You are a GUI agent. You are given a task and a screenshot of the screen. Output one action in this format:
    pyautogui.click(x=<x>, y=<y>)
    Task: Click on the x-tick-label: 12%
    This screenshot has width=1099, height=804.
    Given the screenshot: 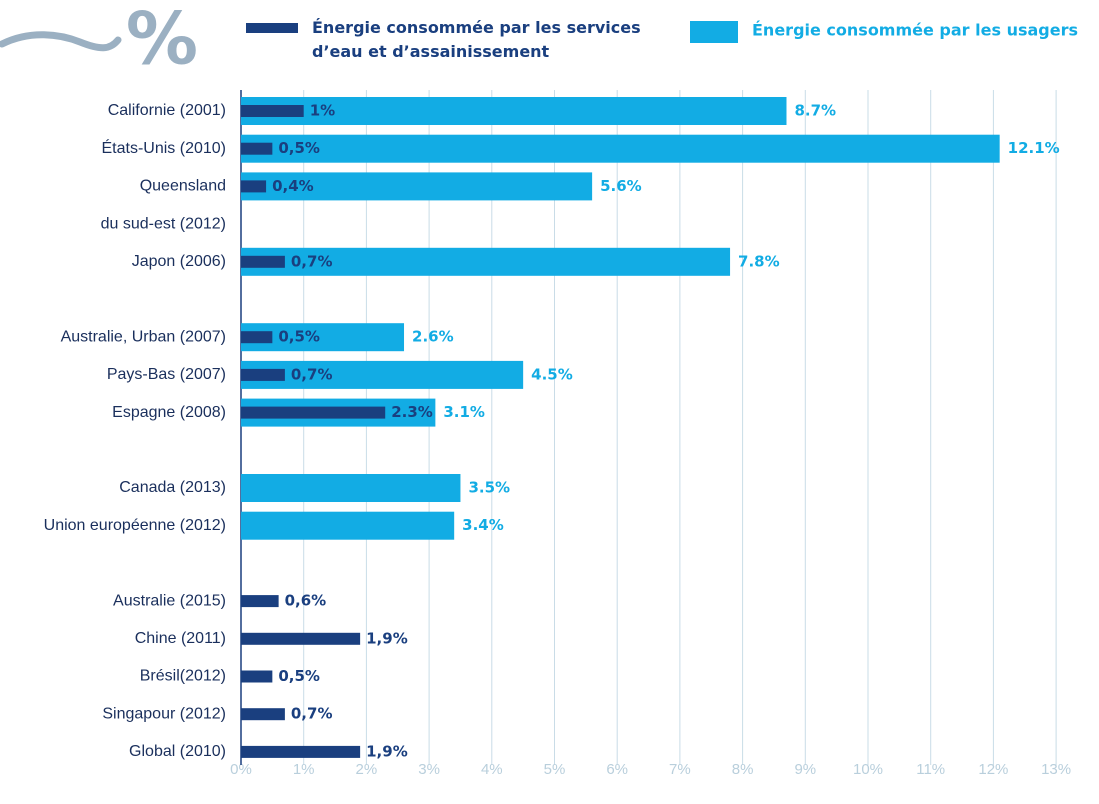 What is the action you would take?
    pyautogui.click(x=993, y=769)
    